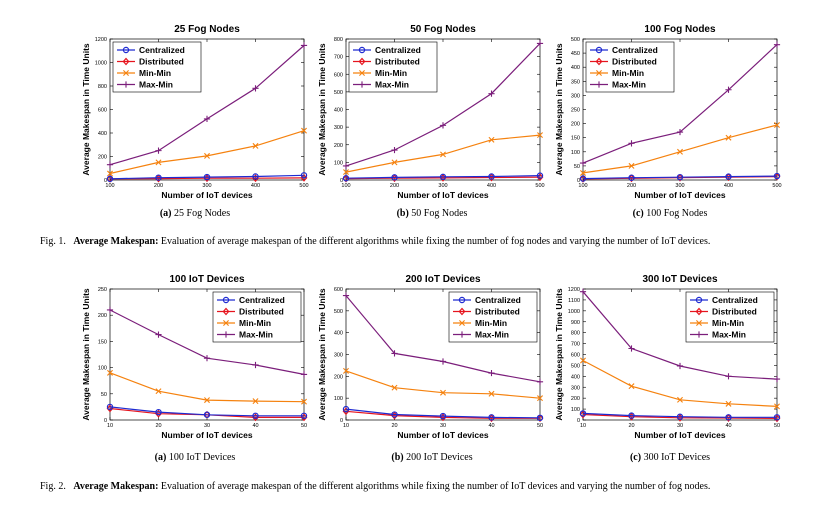 This screenshot has width=835, height=515. Describe the element at coordinates (575, 111) in the screenshot. I see `y-tick-label: 250` at that location.